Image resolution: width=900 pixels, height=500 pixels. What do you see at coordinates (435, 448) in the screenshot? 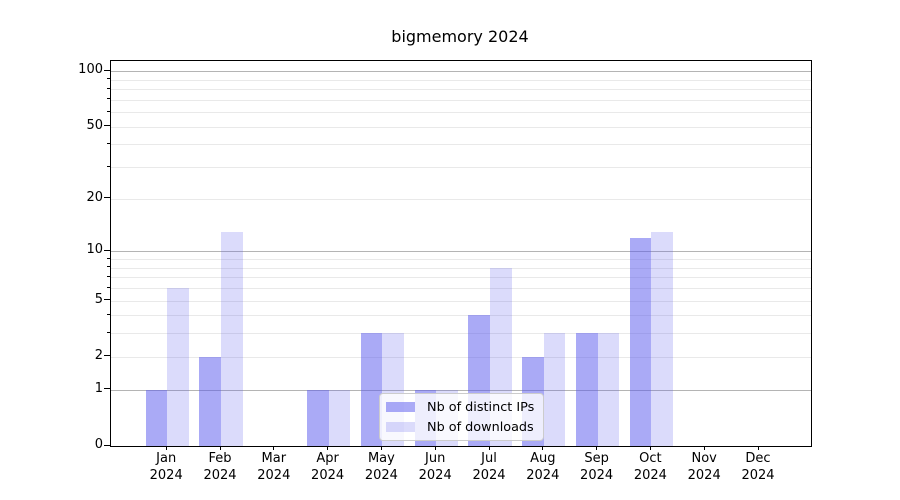
I see `x-tick-mark-jun` at bounding box center [435, 448].